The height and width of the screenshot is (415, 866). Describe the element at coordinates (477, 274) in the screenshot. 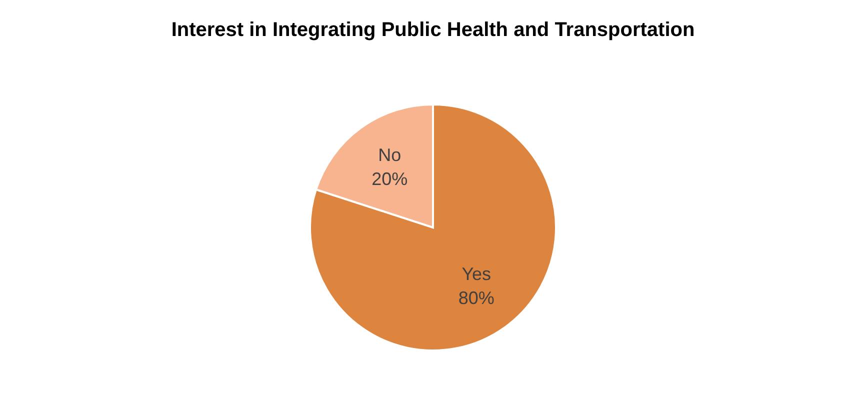

I see `slice-label: Yes` at that location.